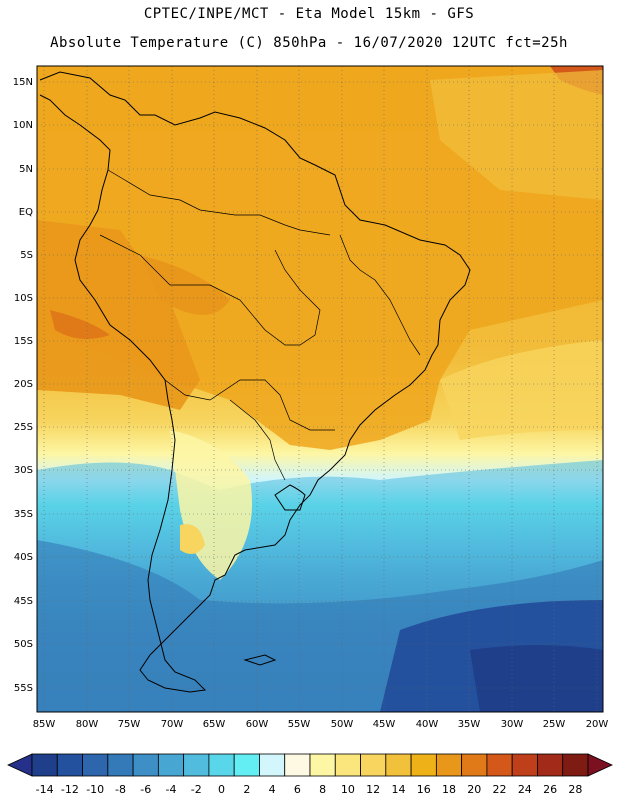 This screenshot has width=618, height=800. I want to click on longitude-label: 45W, so click(384, 724).